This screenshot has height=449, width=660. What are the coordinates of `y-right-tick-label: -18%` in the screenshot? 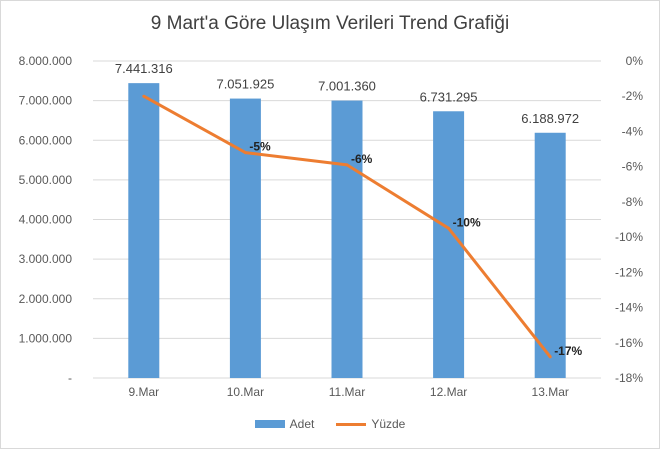 It's located at (629, 378).